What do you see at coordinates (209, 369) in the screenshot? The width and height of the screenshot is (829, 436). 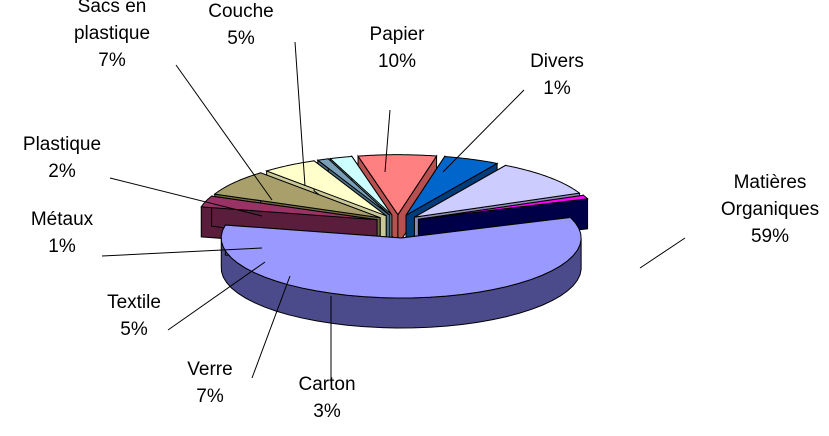 I see `slice-name: Verre` at bounding box center [209, 369].